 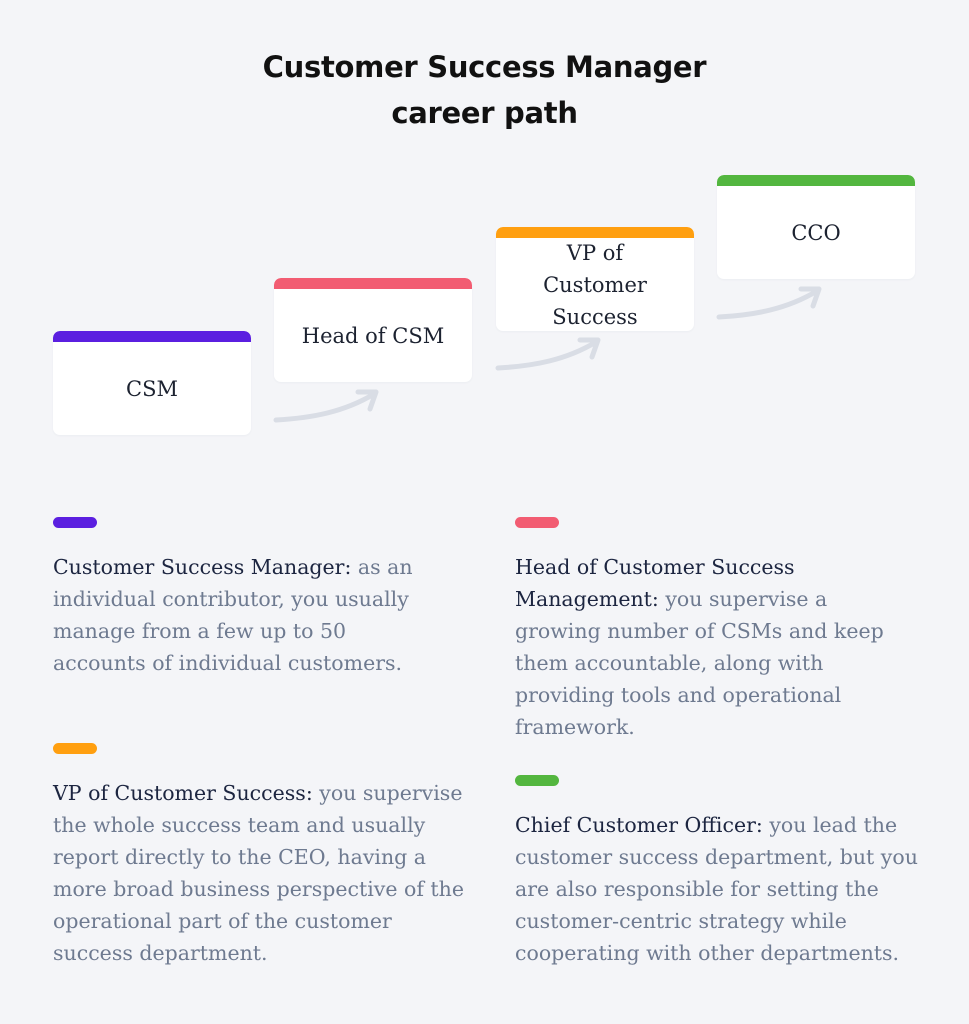 What do you see at coordinates (152, 388) in the screenshot?
I see `step-label-csm: CSM` at bounding box center [152, 388].